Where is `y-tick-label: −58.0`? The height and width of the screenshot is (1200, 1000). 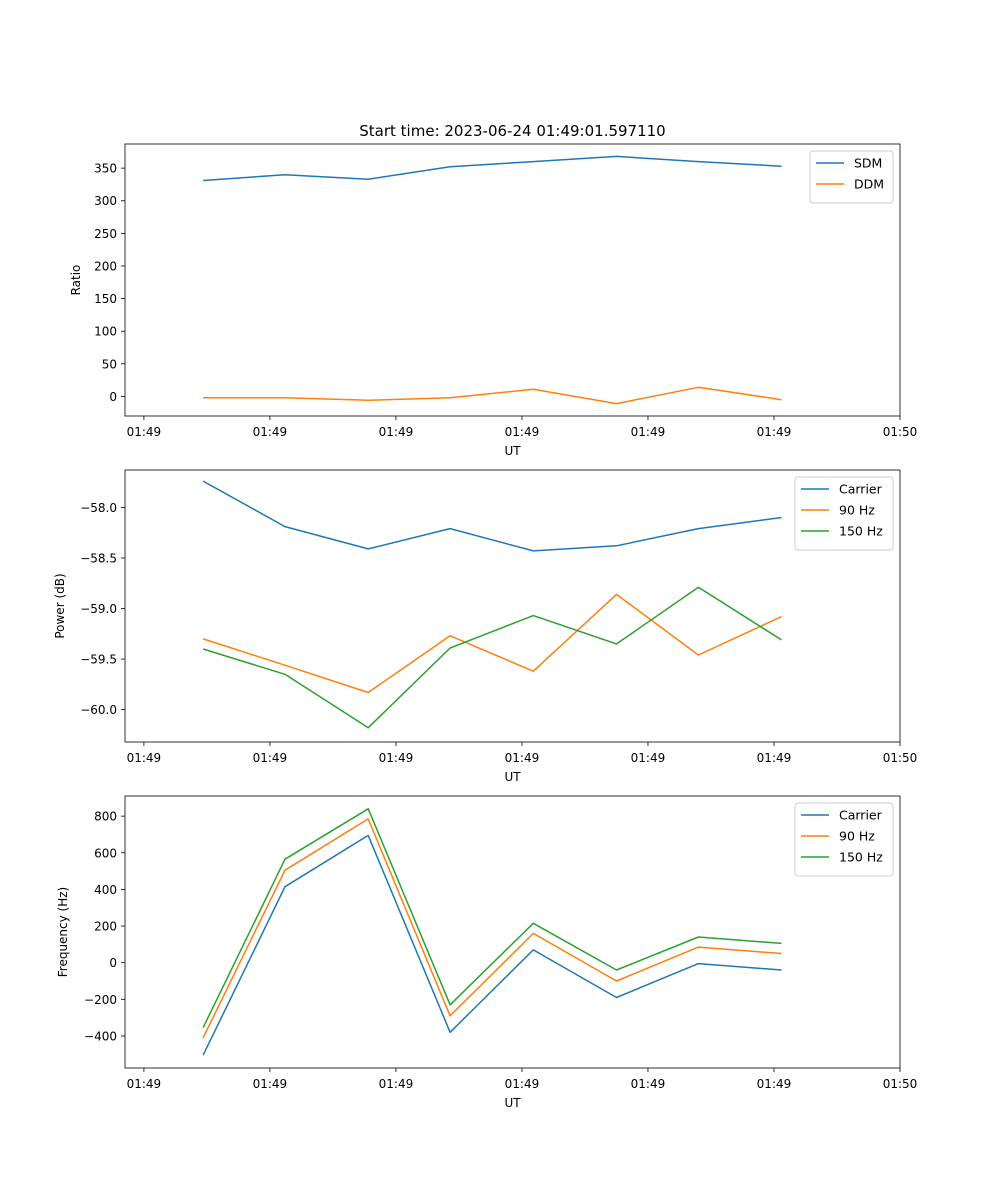 y-tick-label: −58.0 is located at coordinates (98, 508).